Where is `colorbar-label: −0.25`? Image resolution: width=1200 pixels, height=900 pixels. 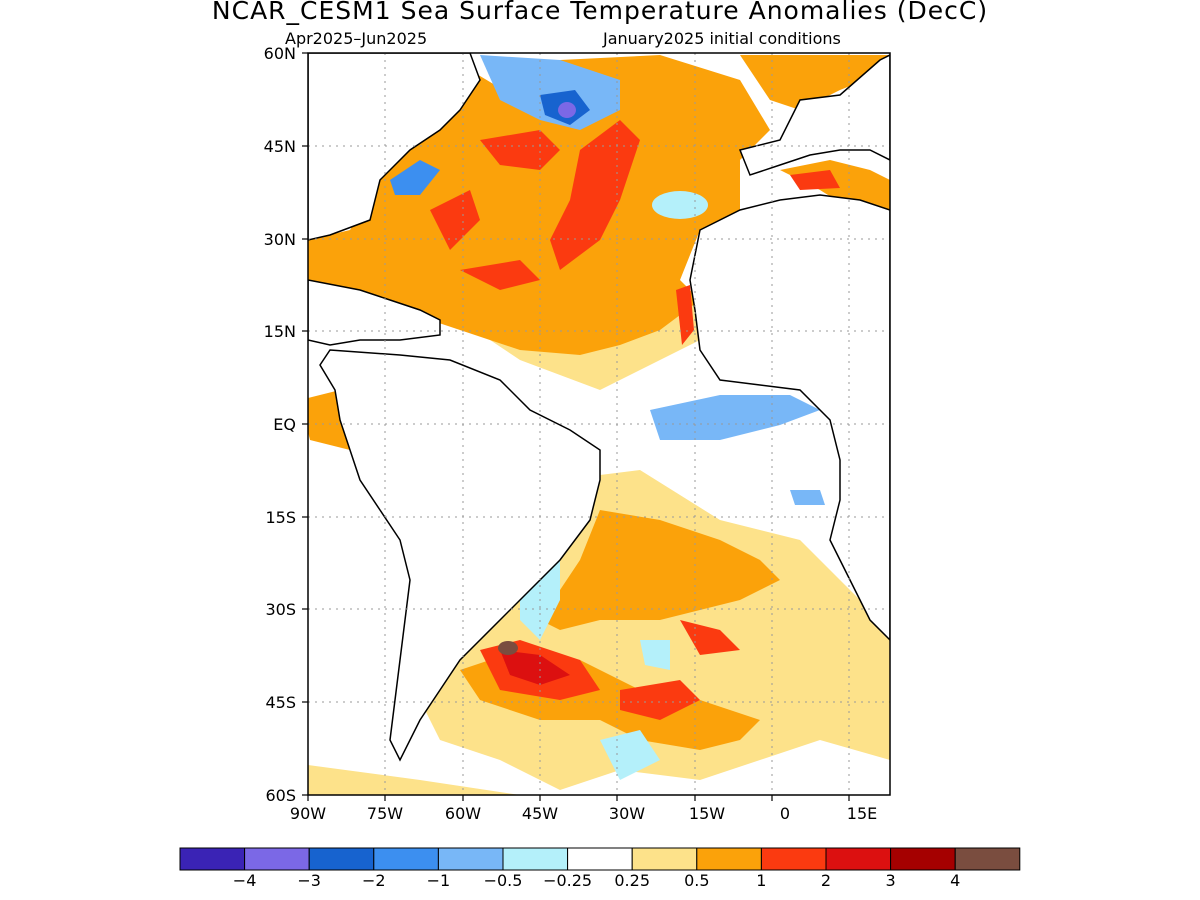
colorbar-label: −0.25 is located at coordinates (568, 880).